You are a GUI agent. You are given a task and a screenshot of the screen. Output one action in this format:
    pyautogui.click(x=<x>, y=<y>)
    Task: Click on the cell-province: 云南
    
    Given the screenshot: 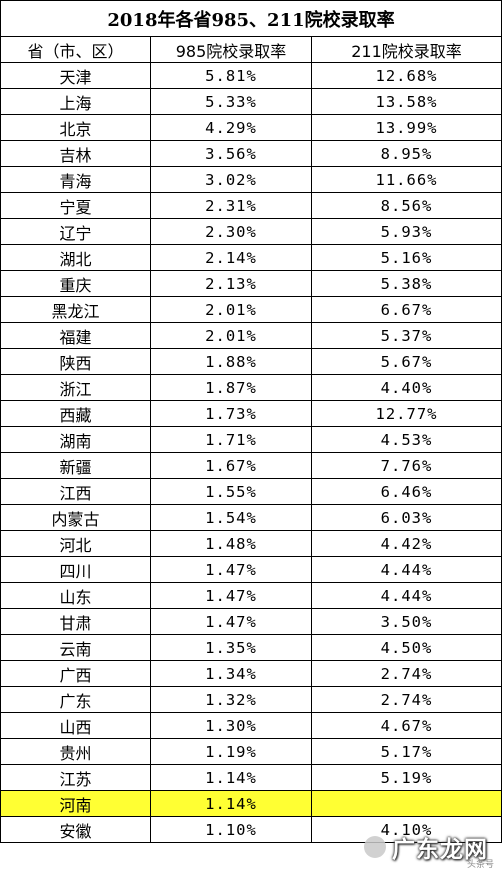 What is the action you would take?
    pyautogui.click(x=75, y=647)
    